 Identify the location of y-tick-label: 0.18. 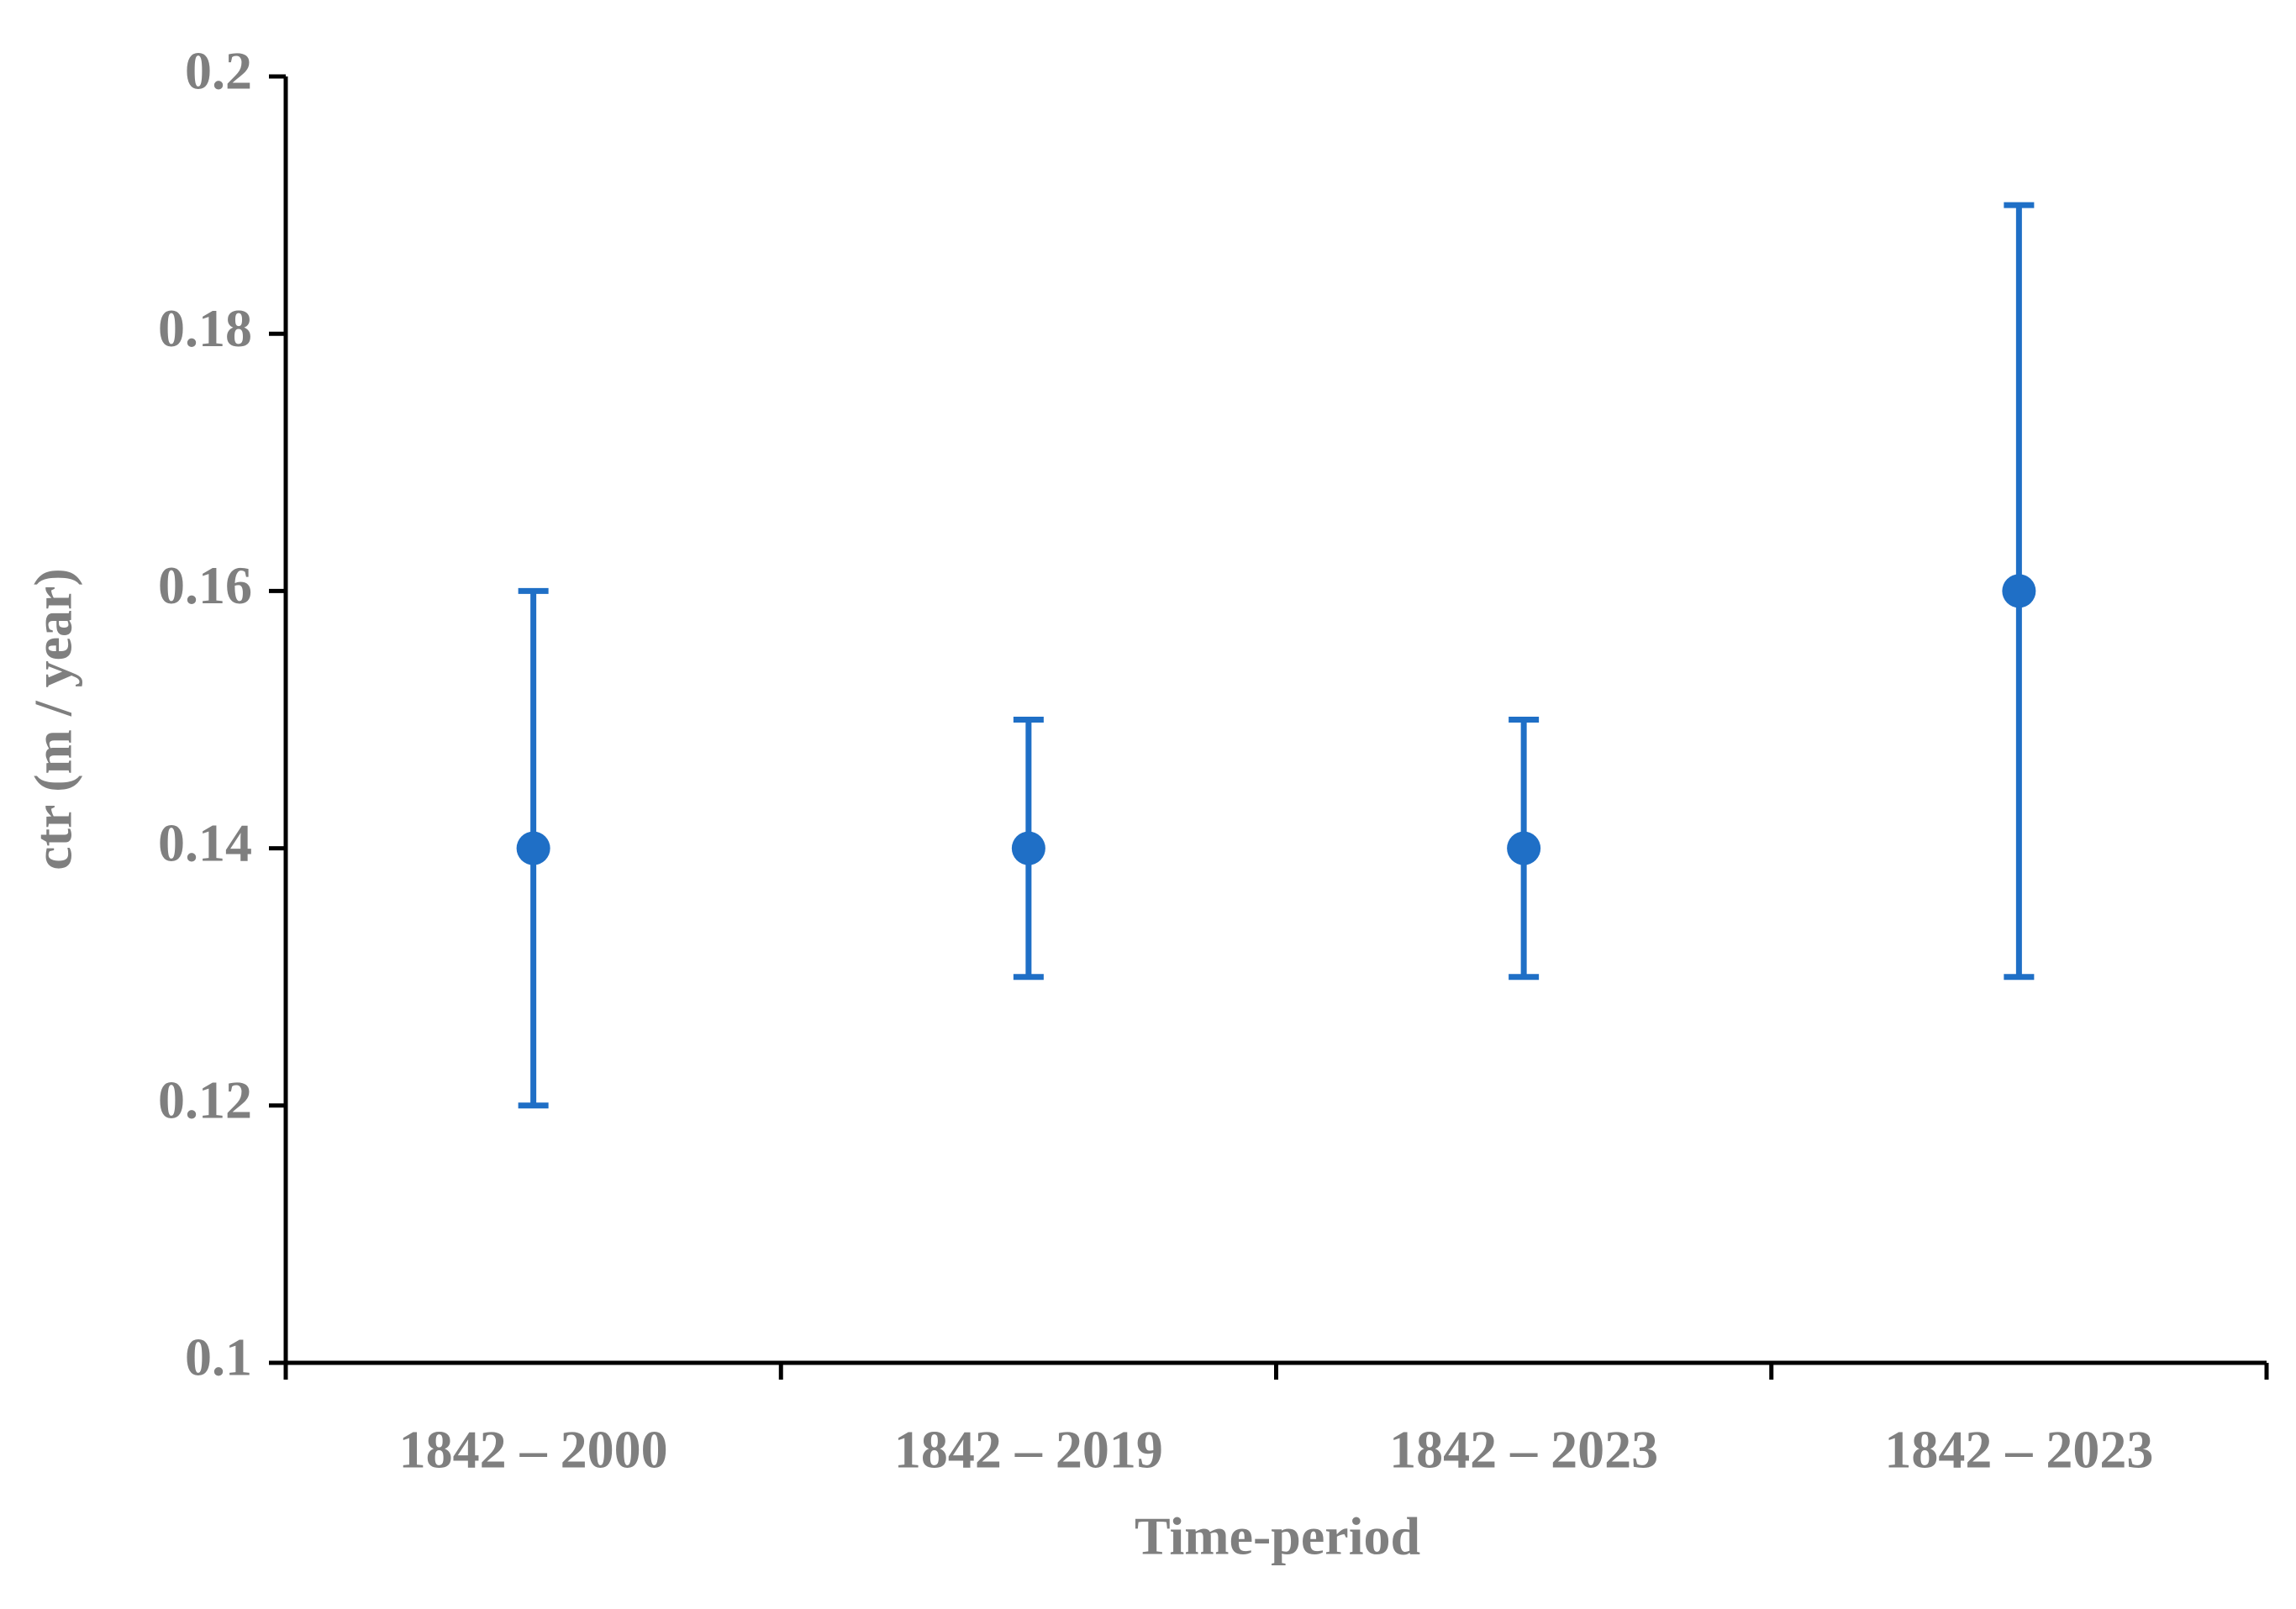
(205, 328).